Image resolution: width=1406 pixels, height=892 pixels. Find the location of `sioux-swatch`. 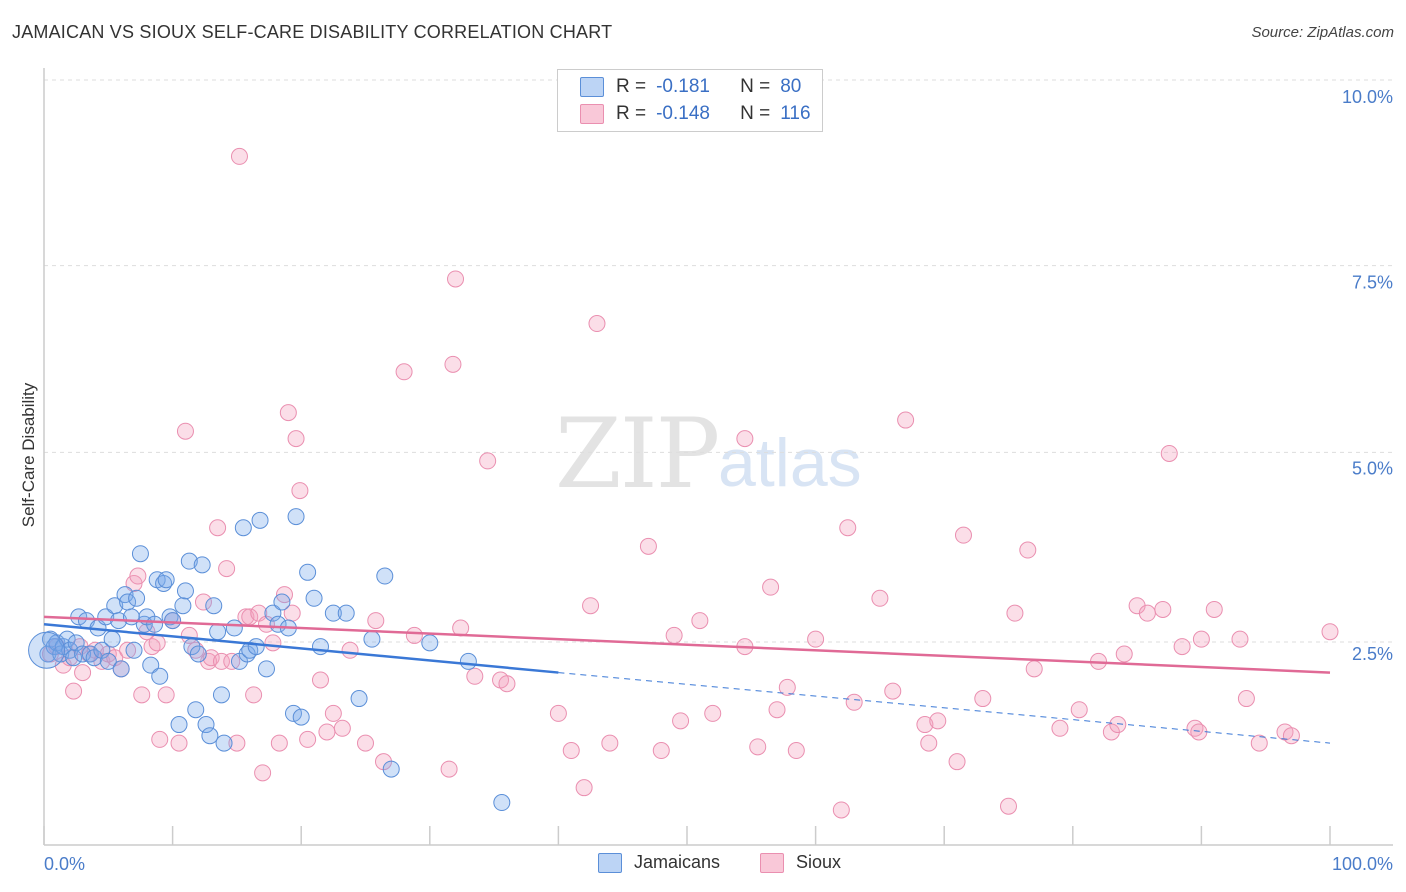

sioux-swatch is located at coordinates (592, 114).